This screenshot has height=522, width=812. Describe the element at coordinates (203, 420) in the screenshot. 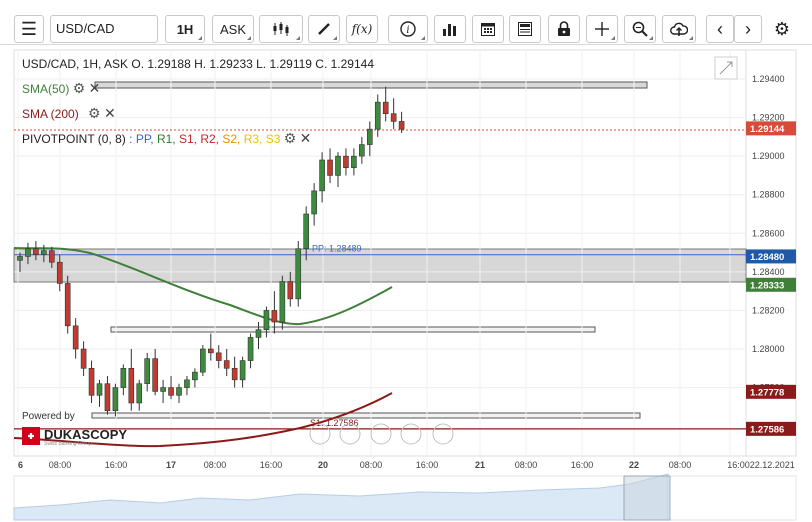

I see `sma200-line` at that location.